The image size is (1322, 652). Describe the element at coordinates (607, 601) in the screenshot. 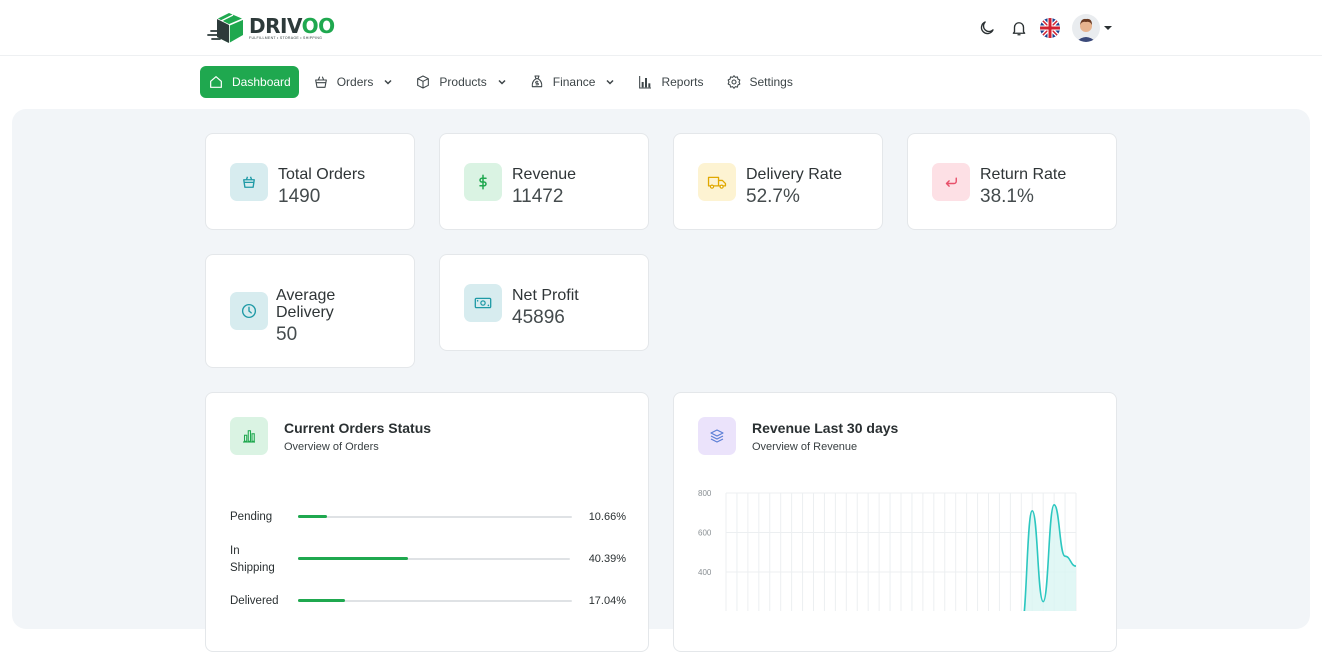

I see `status-percent: 17.04%` at that location.